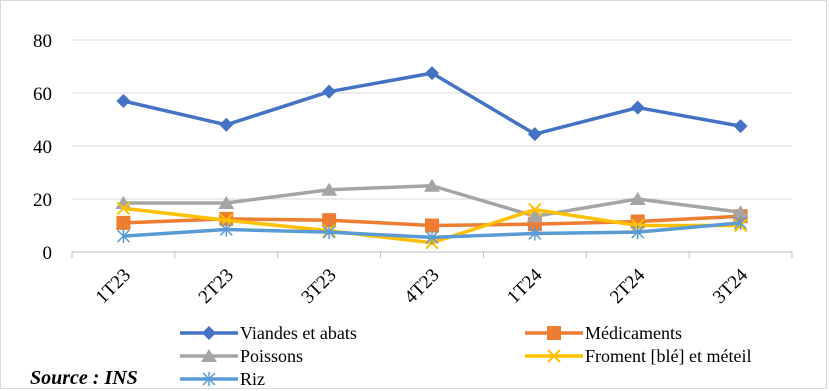 The height and width of the screenshot is (391, 829). I want to click on y-tick-label-40: 40, so click(42, 147).